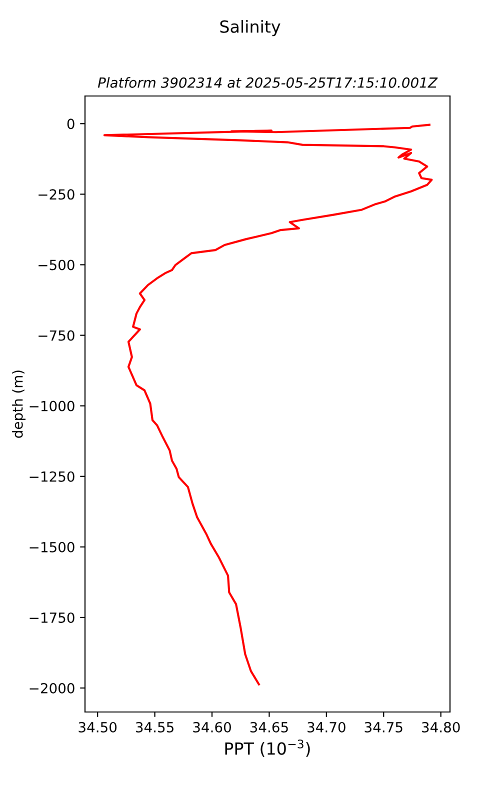 The width and height of the screenshot is (500, 800). Describe the element at coordinates (56, 194) in the screenshot. I see `y-tick-label: −250` at that location.